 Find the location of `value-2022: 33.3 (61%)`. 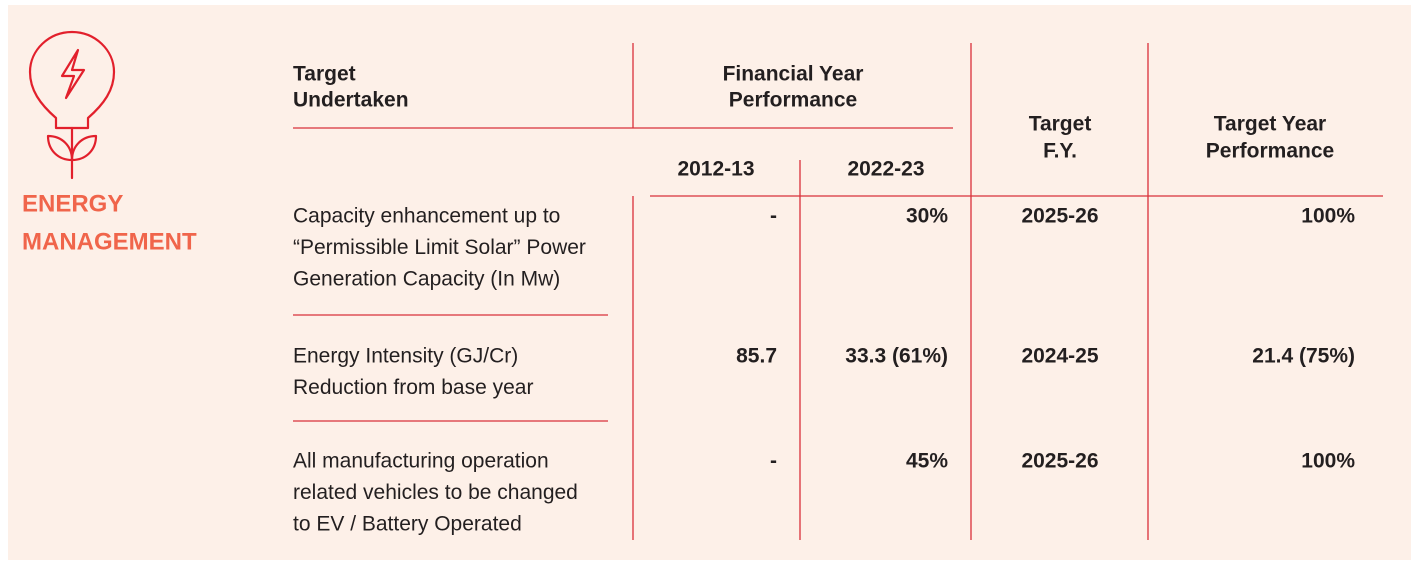

value-2022: 33.3 (61%) is located at coordinates (896, 356).